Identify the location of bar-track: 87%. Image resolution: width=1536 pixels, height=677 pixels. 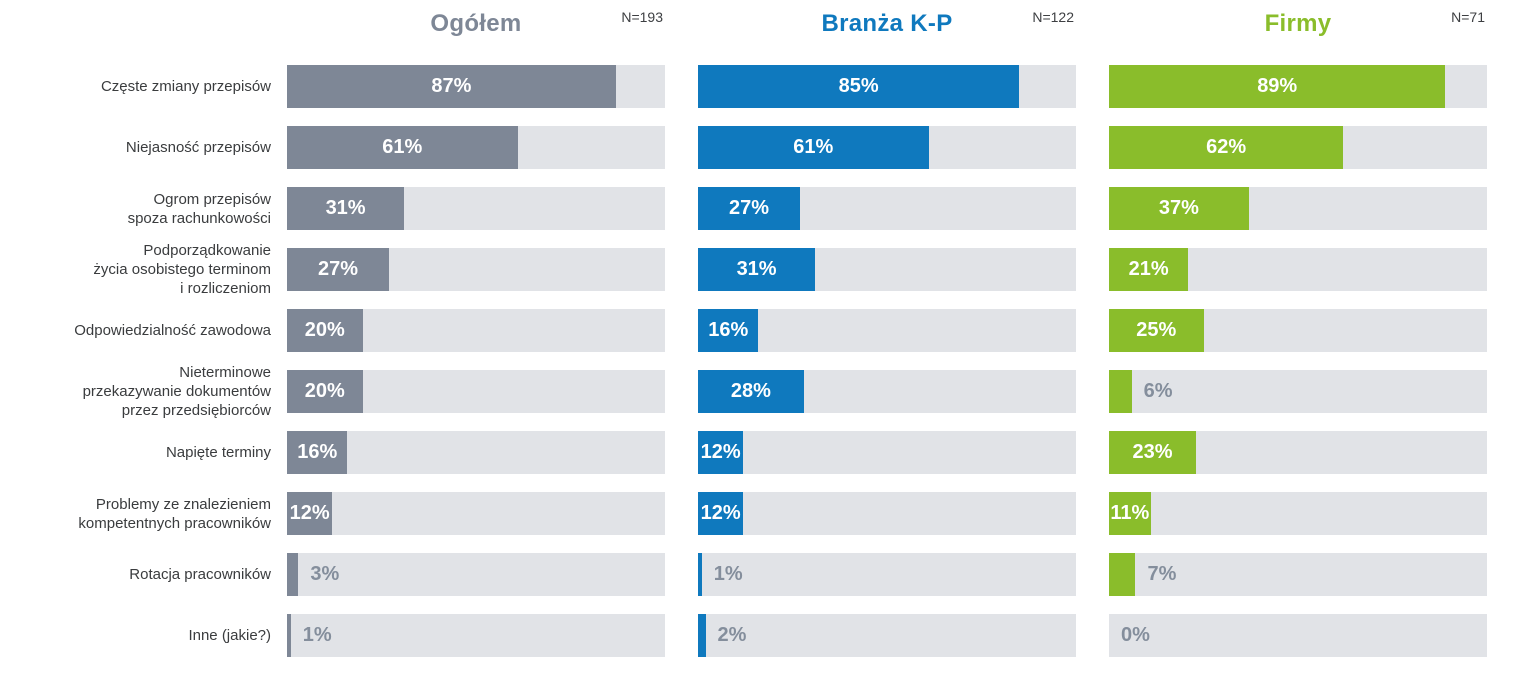
(476, 86).